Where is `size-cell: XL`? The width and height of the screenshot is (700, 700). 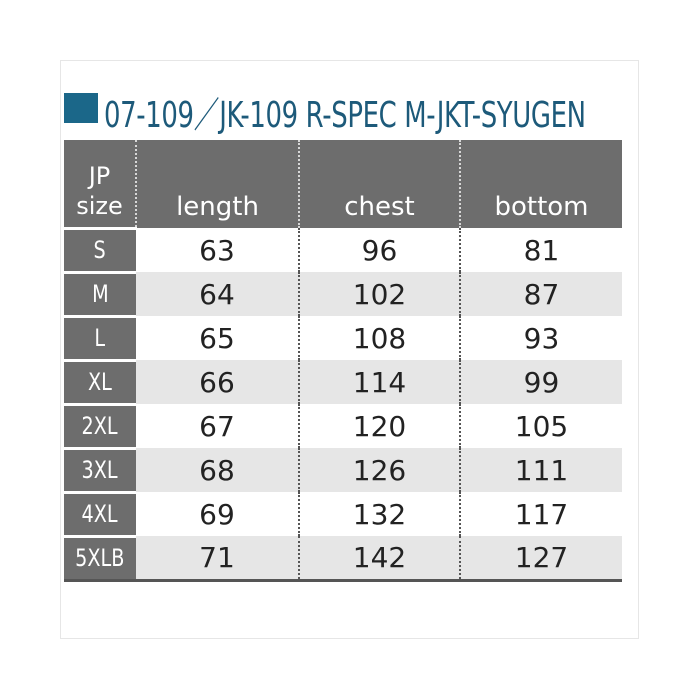
size-cell: XL is located at coordinates (100, 381).